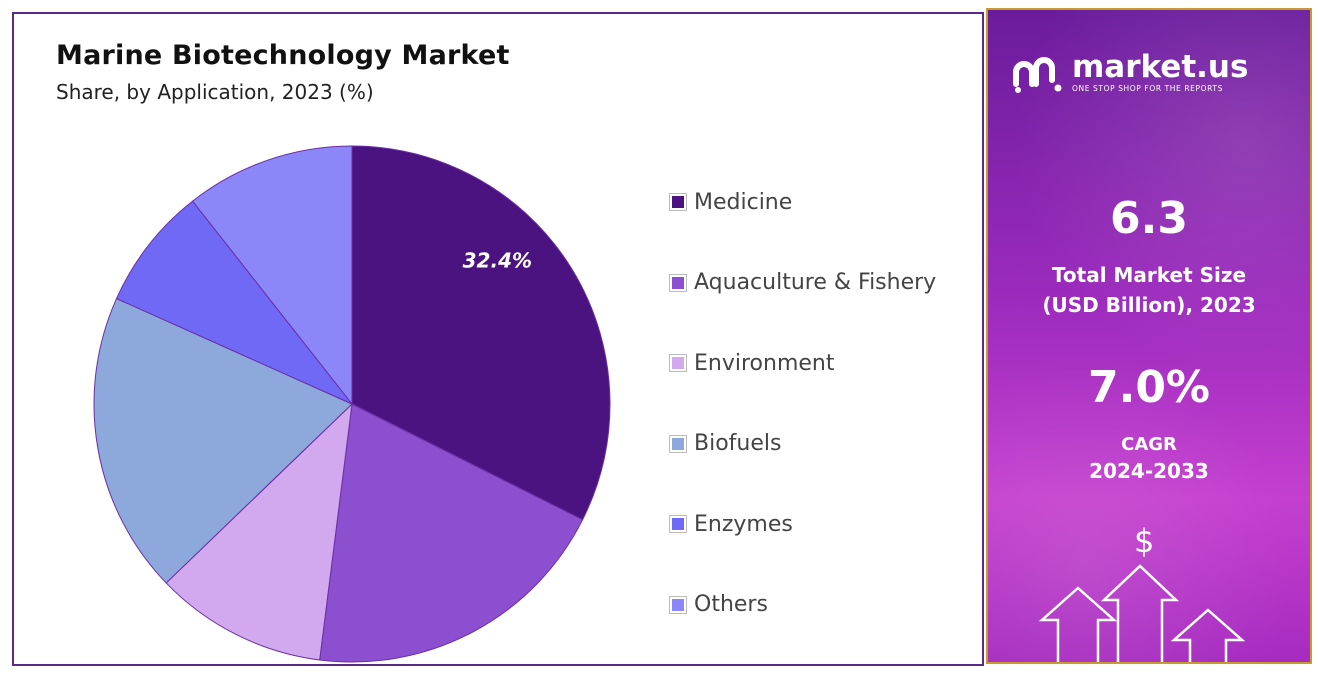 The width and height of the screenshot is (1318, 684). Describe the element at coordinates (738, 444) in the screenshot. I see `legend-label: Biofuels` at that location.